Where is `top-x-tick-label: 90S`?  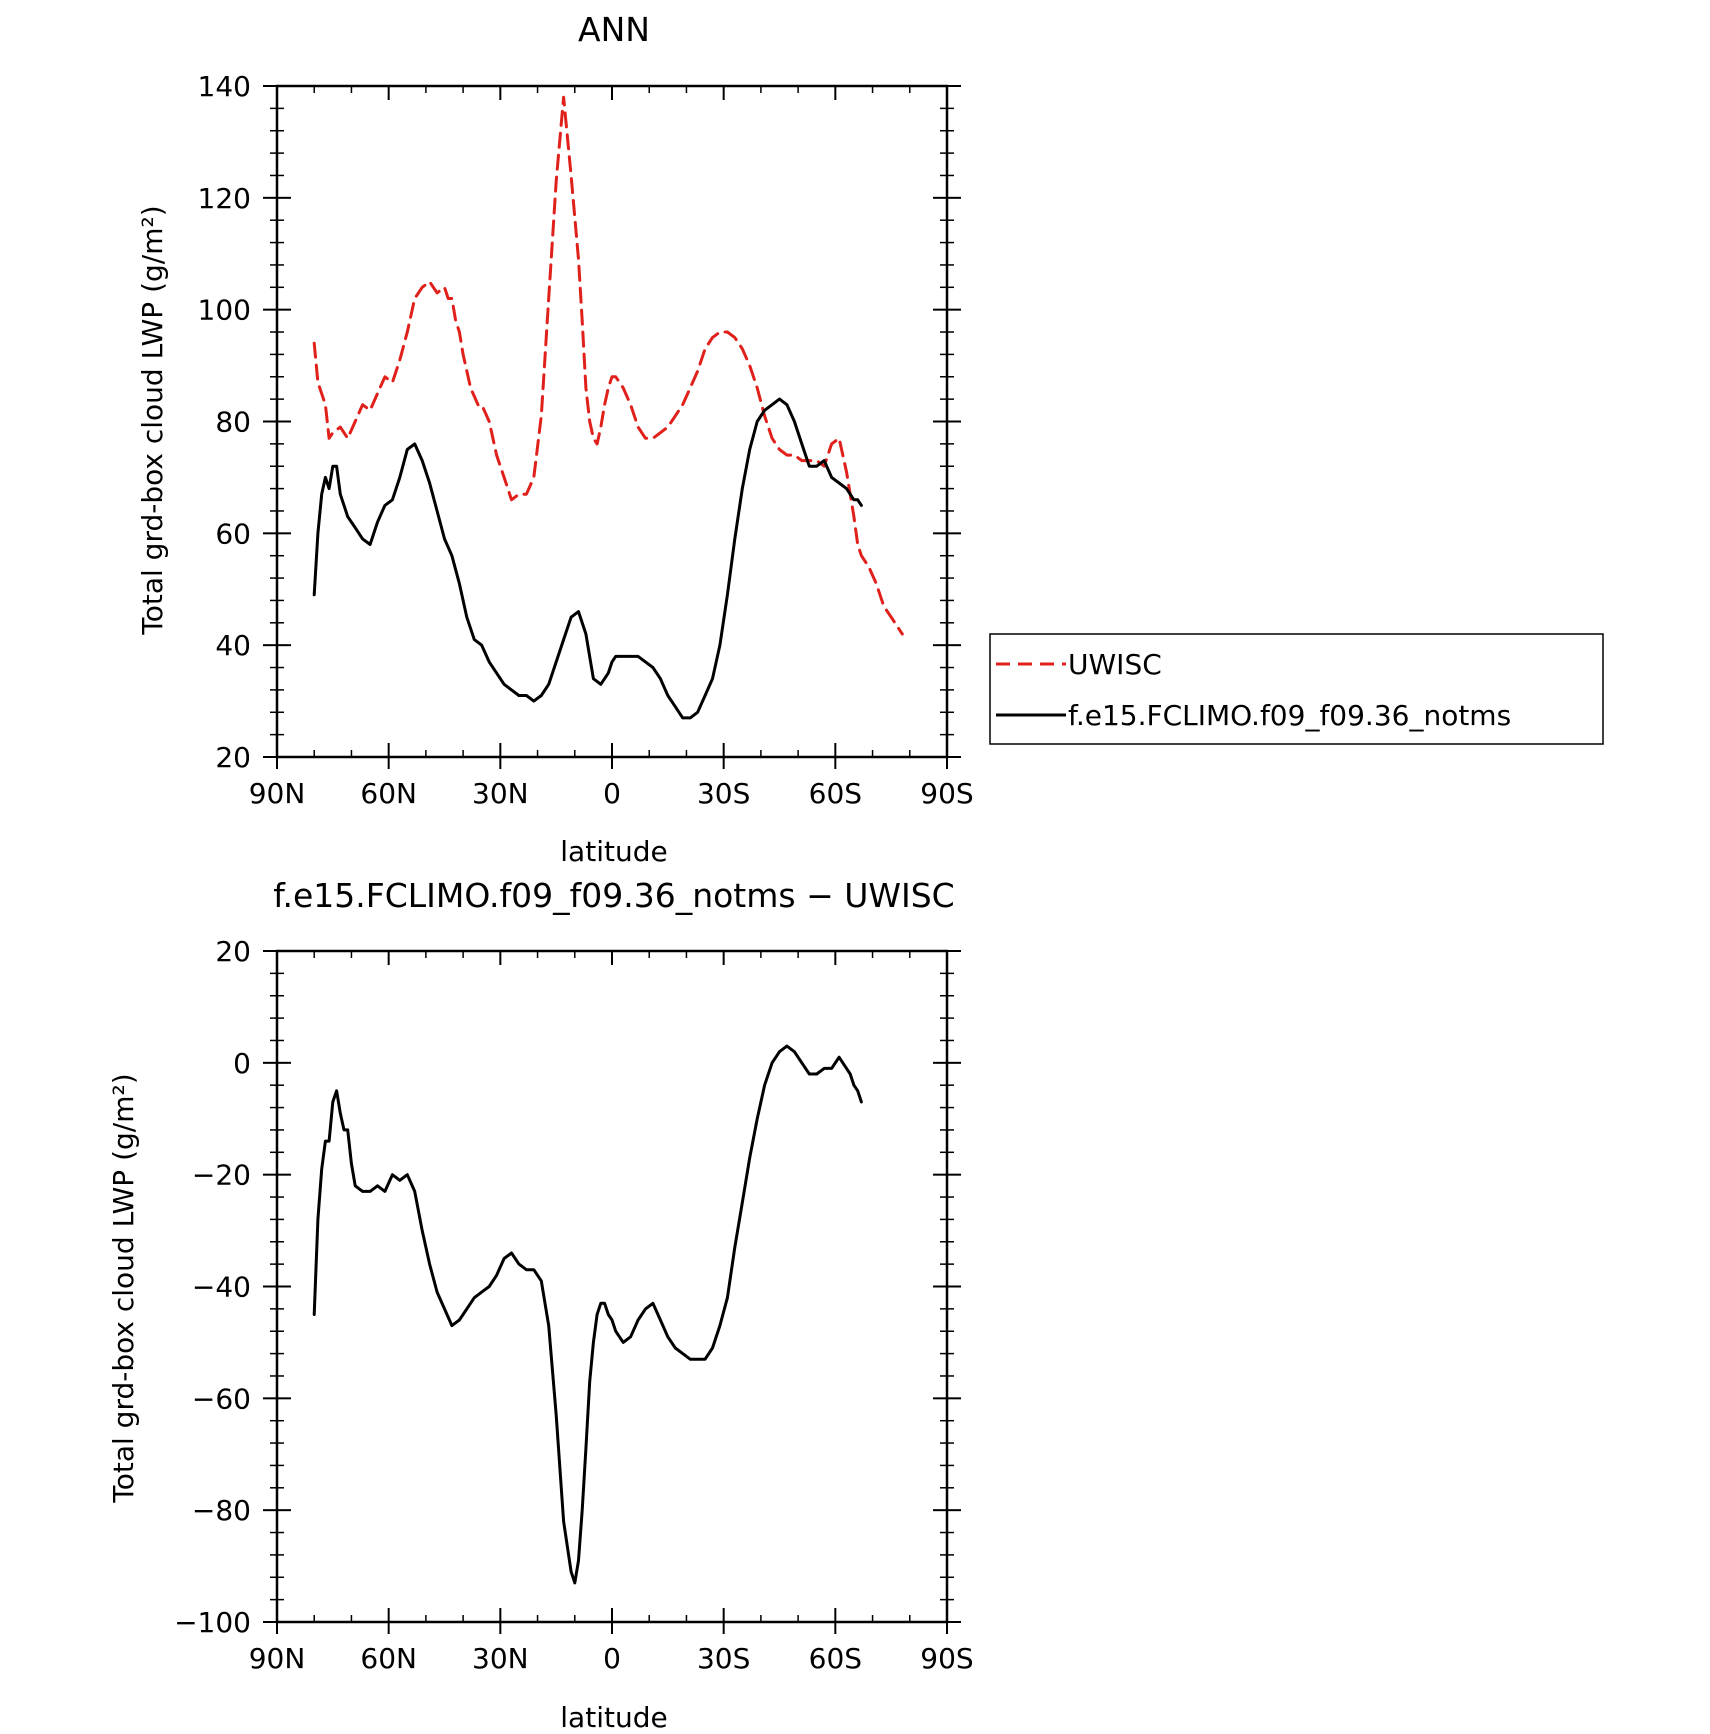 top-x-tick-label: 90S is located at coordinates (946, 793).